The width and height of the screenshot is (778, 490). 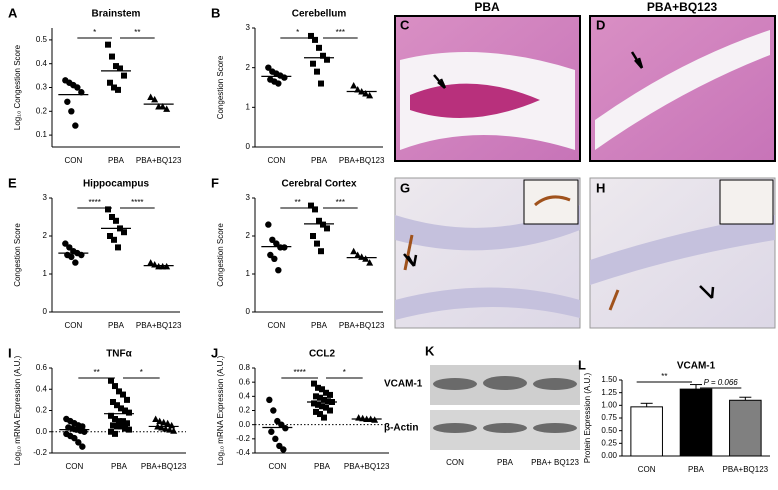 I want to click on stained-vessel, so click(x=552, y=201).